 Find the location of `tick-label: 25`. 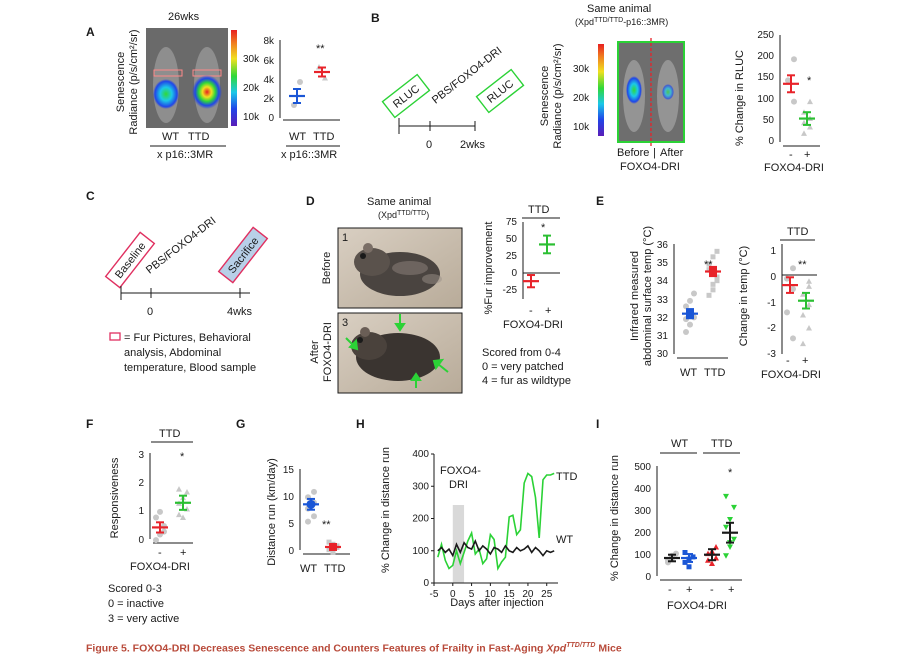

tick-label: 25 is located at coordinates (547, 594).